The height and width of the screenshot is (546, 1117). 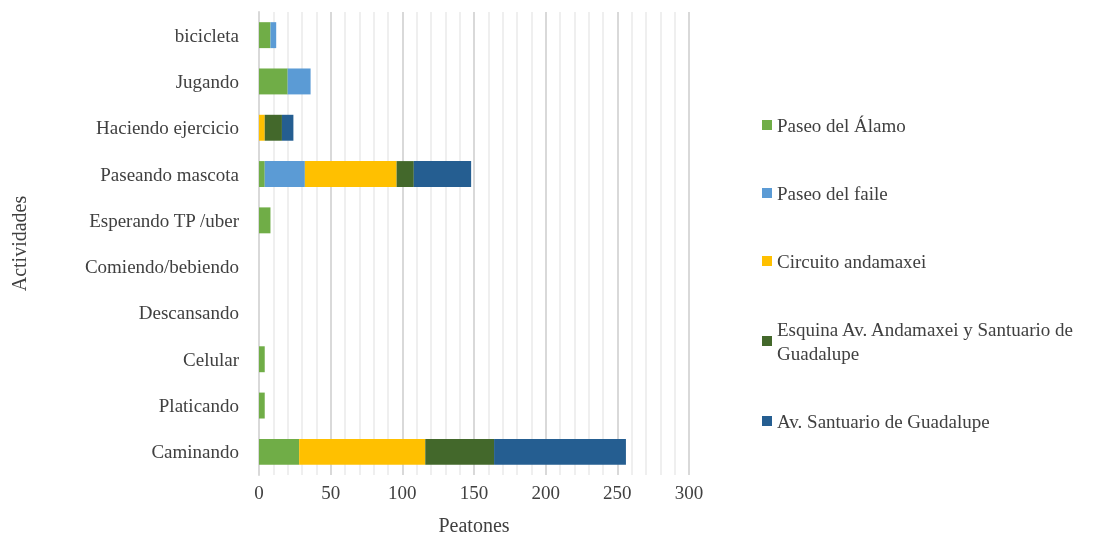 What do you see at coordinates (19, 243) in the screenshot?
I see `y-axis-title: Actividades` at bounding box center [19, 243].